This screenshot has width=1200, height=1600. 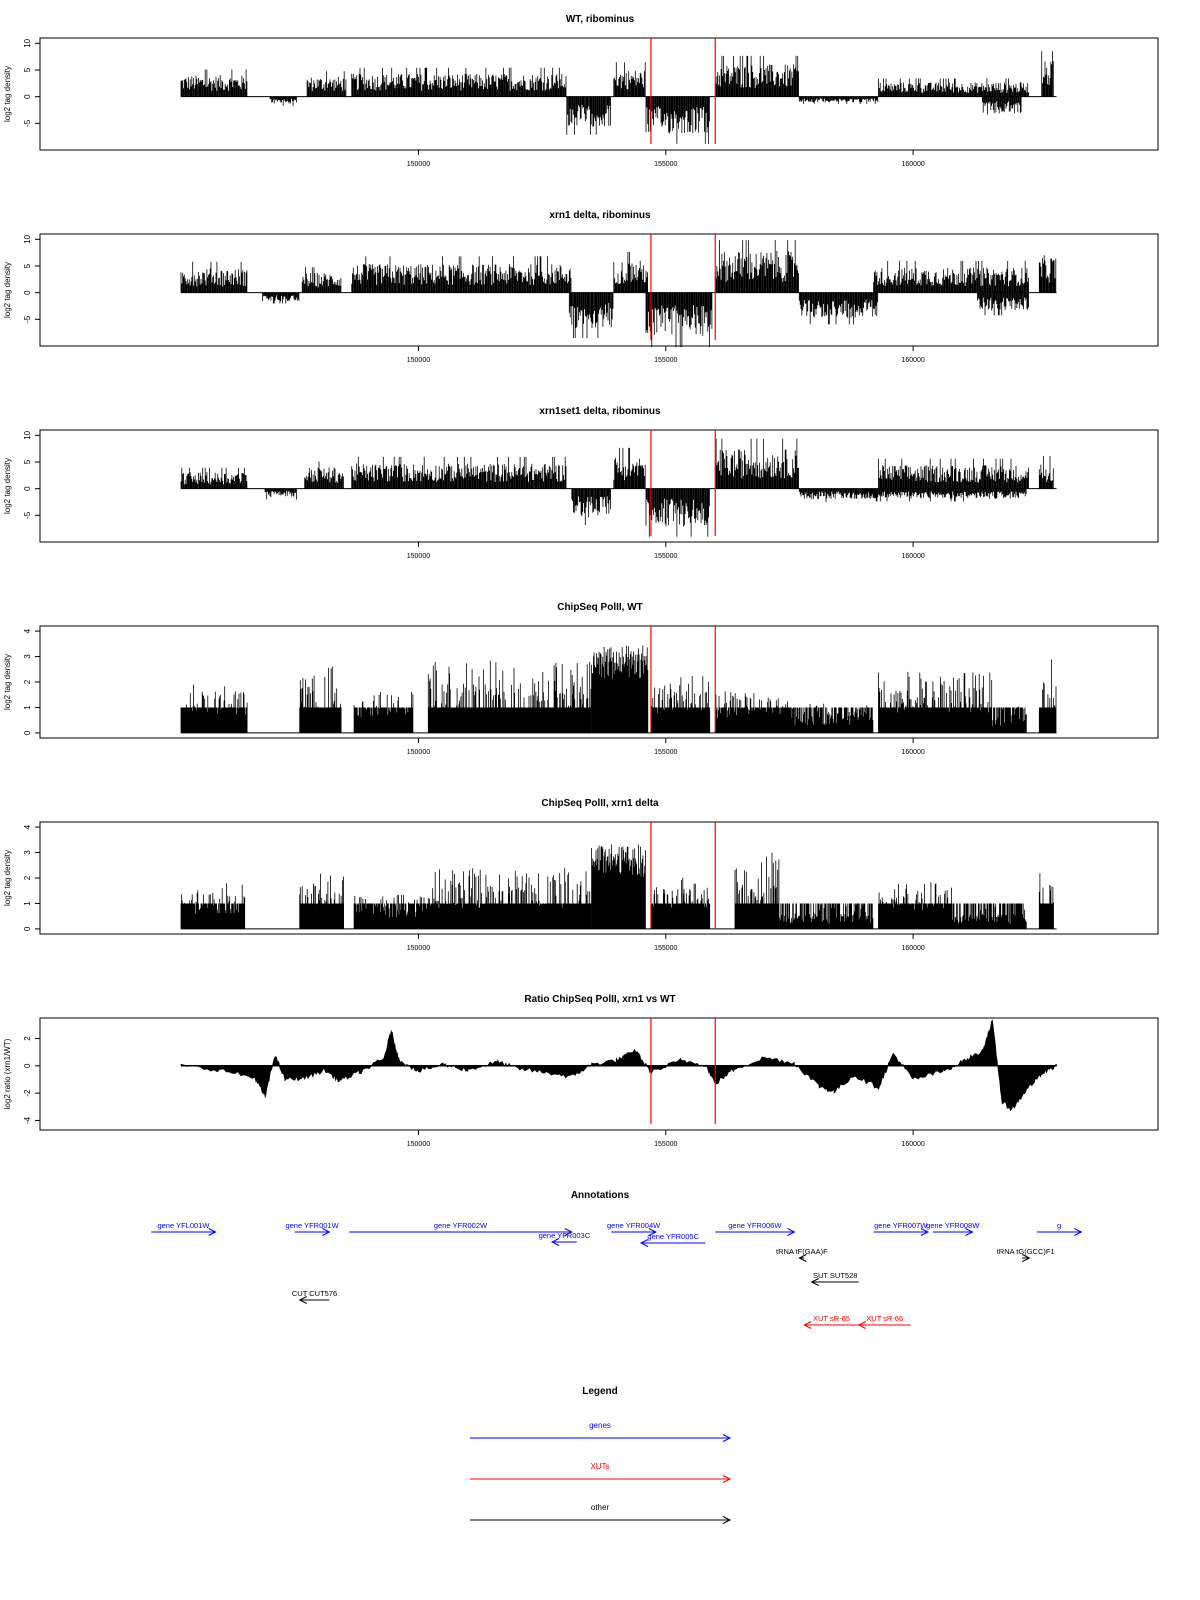 I want to click on annotation-feature: tRNA tG(GCC)F1, so click(x=1026, y=1254).